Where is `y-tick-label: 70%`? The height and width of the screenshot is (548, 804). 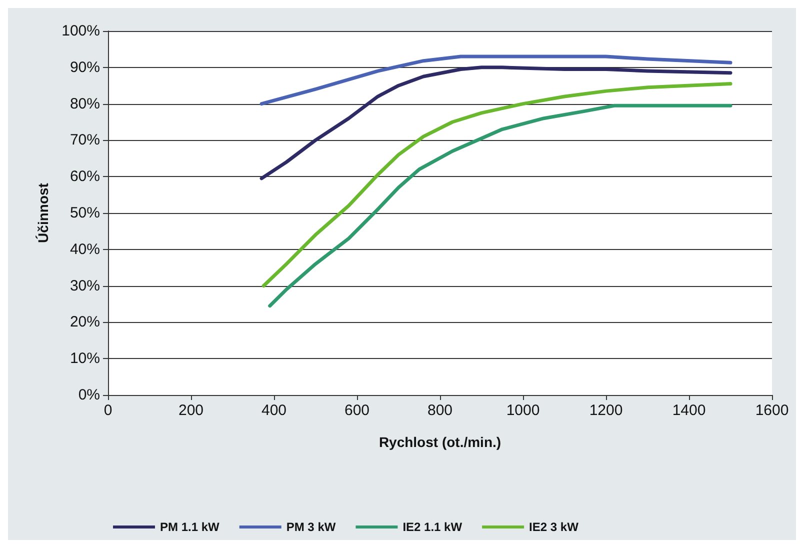 y-tick-label: 70% is located at coordinates (85, 140).